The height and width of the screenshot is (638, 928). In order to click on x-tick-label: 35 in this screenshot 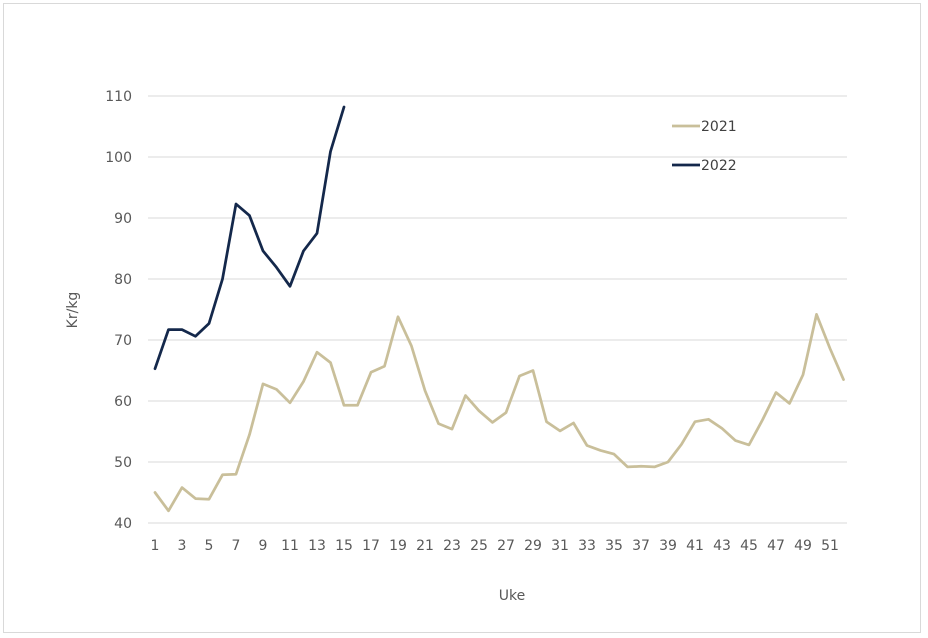, I will do `click(614, 546)`.